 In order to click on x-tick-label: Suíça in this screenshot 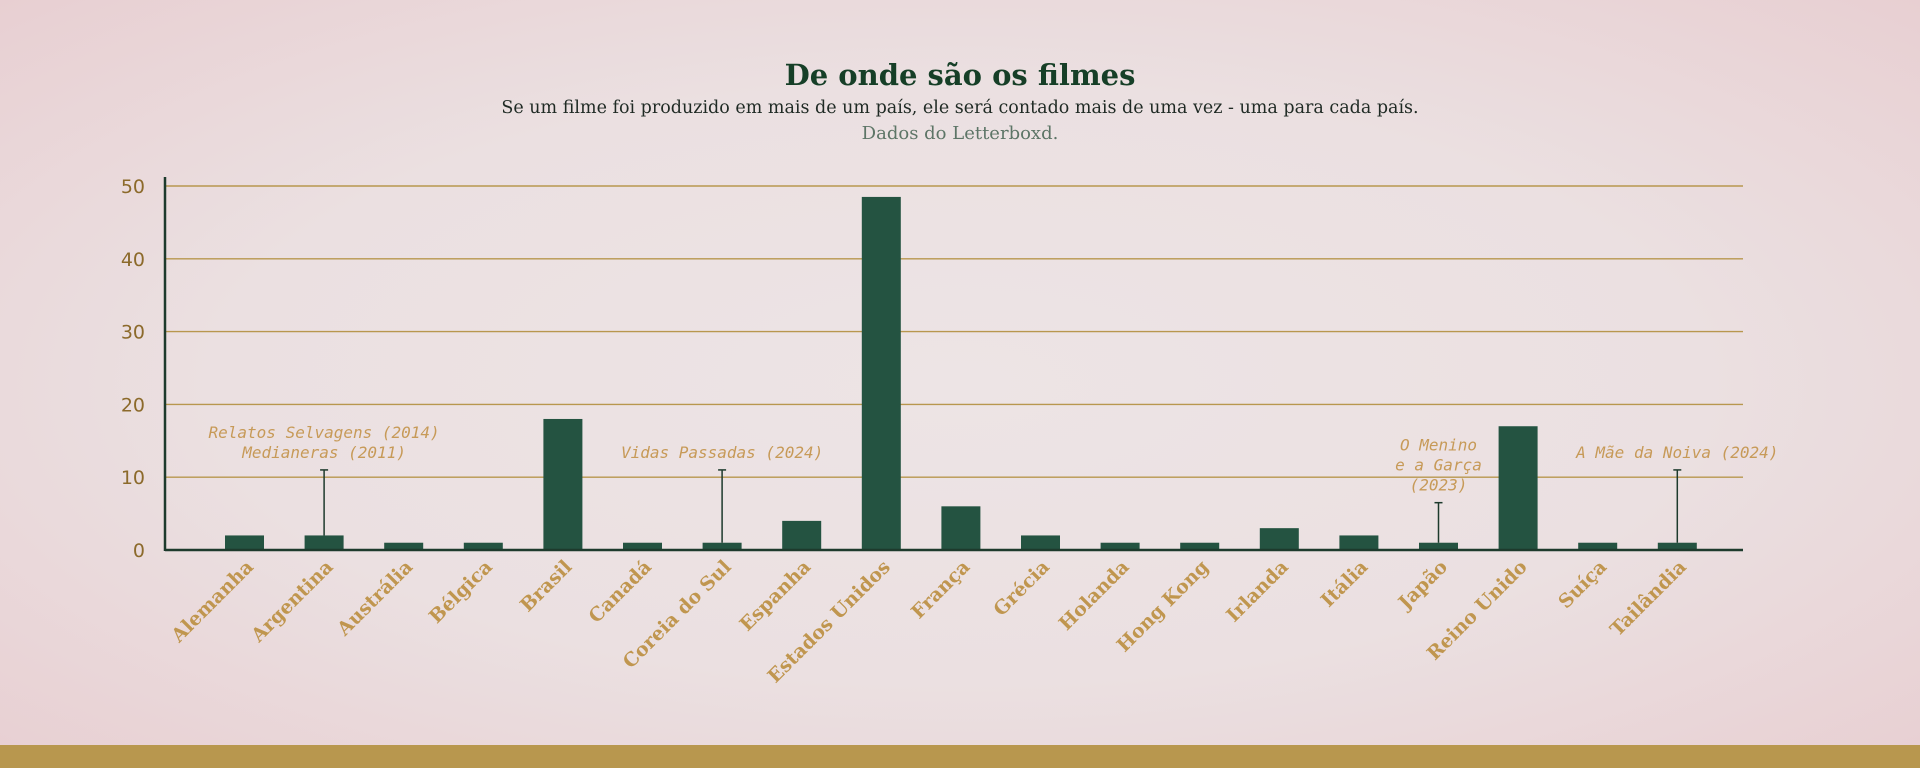, I will do `click(1582, 584)`.